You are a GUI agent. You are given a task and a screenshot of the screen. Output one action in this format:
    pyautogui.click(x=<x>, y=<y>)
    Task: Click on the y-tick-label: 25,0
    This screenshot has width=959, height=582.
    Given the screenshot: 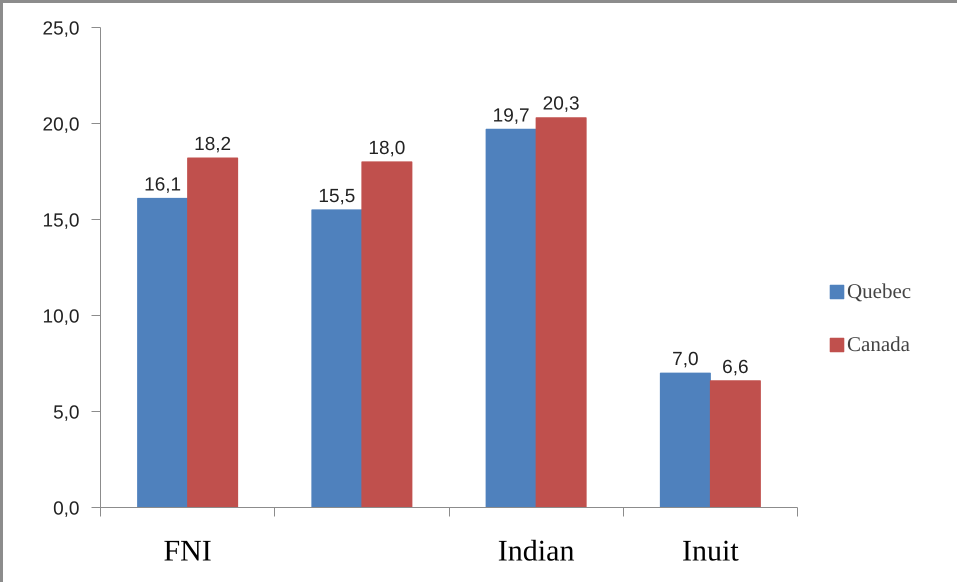 What is the action you would take?
    pyautogui.click(x=61, y=29)
    